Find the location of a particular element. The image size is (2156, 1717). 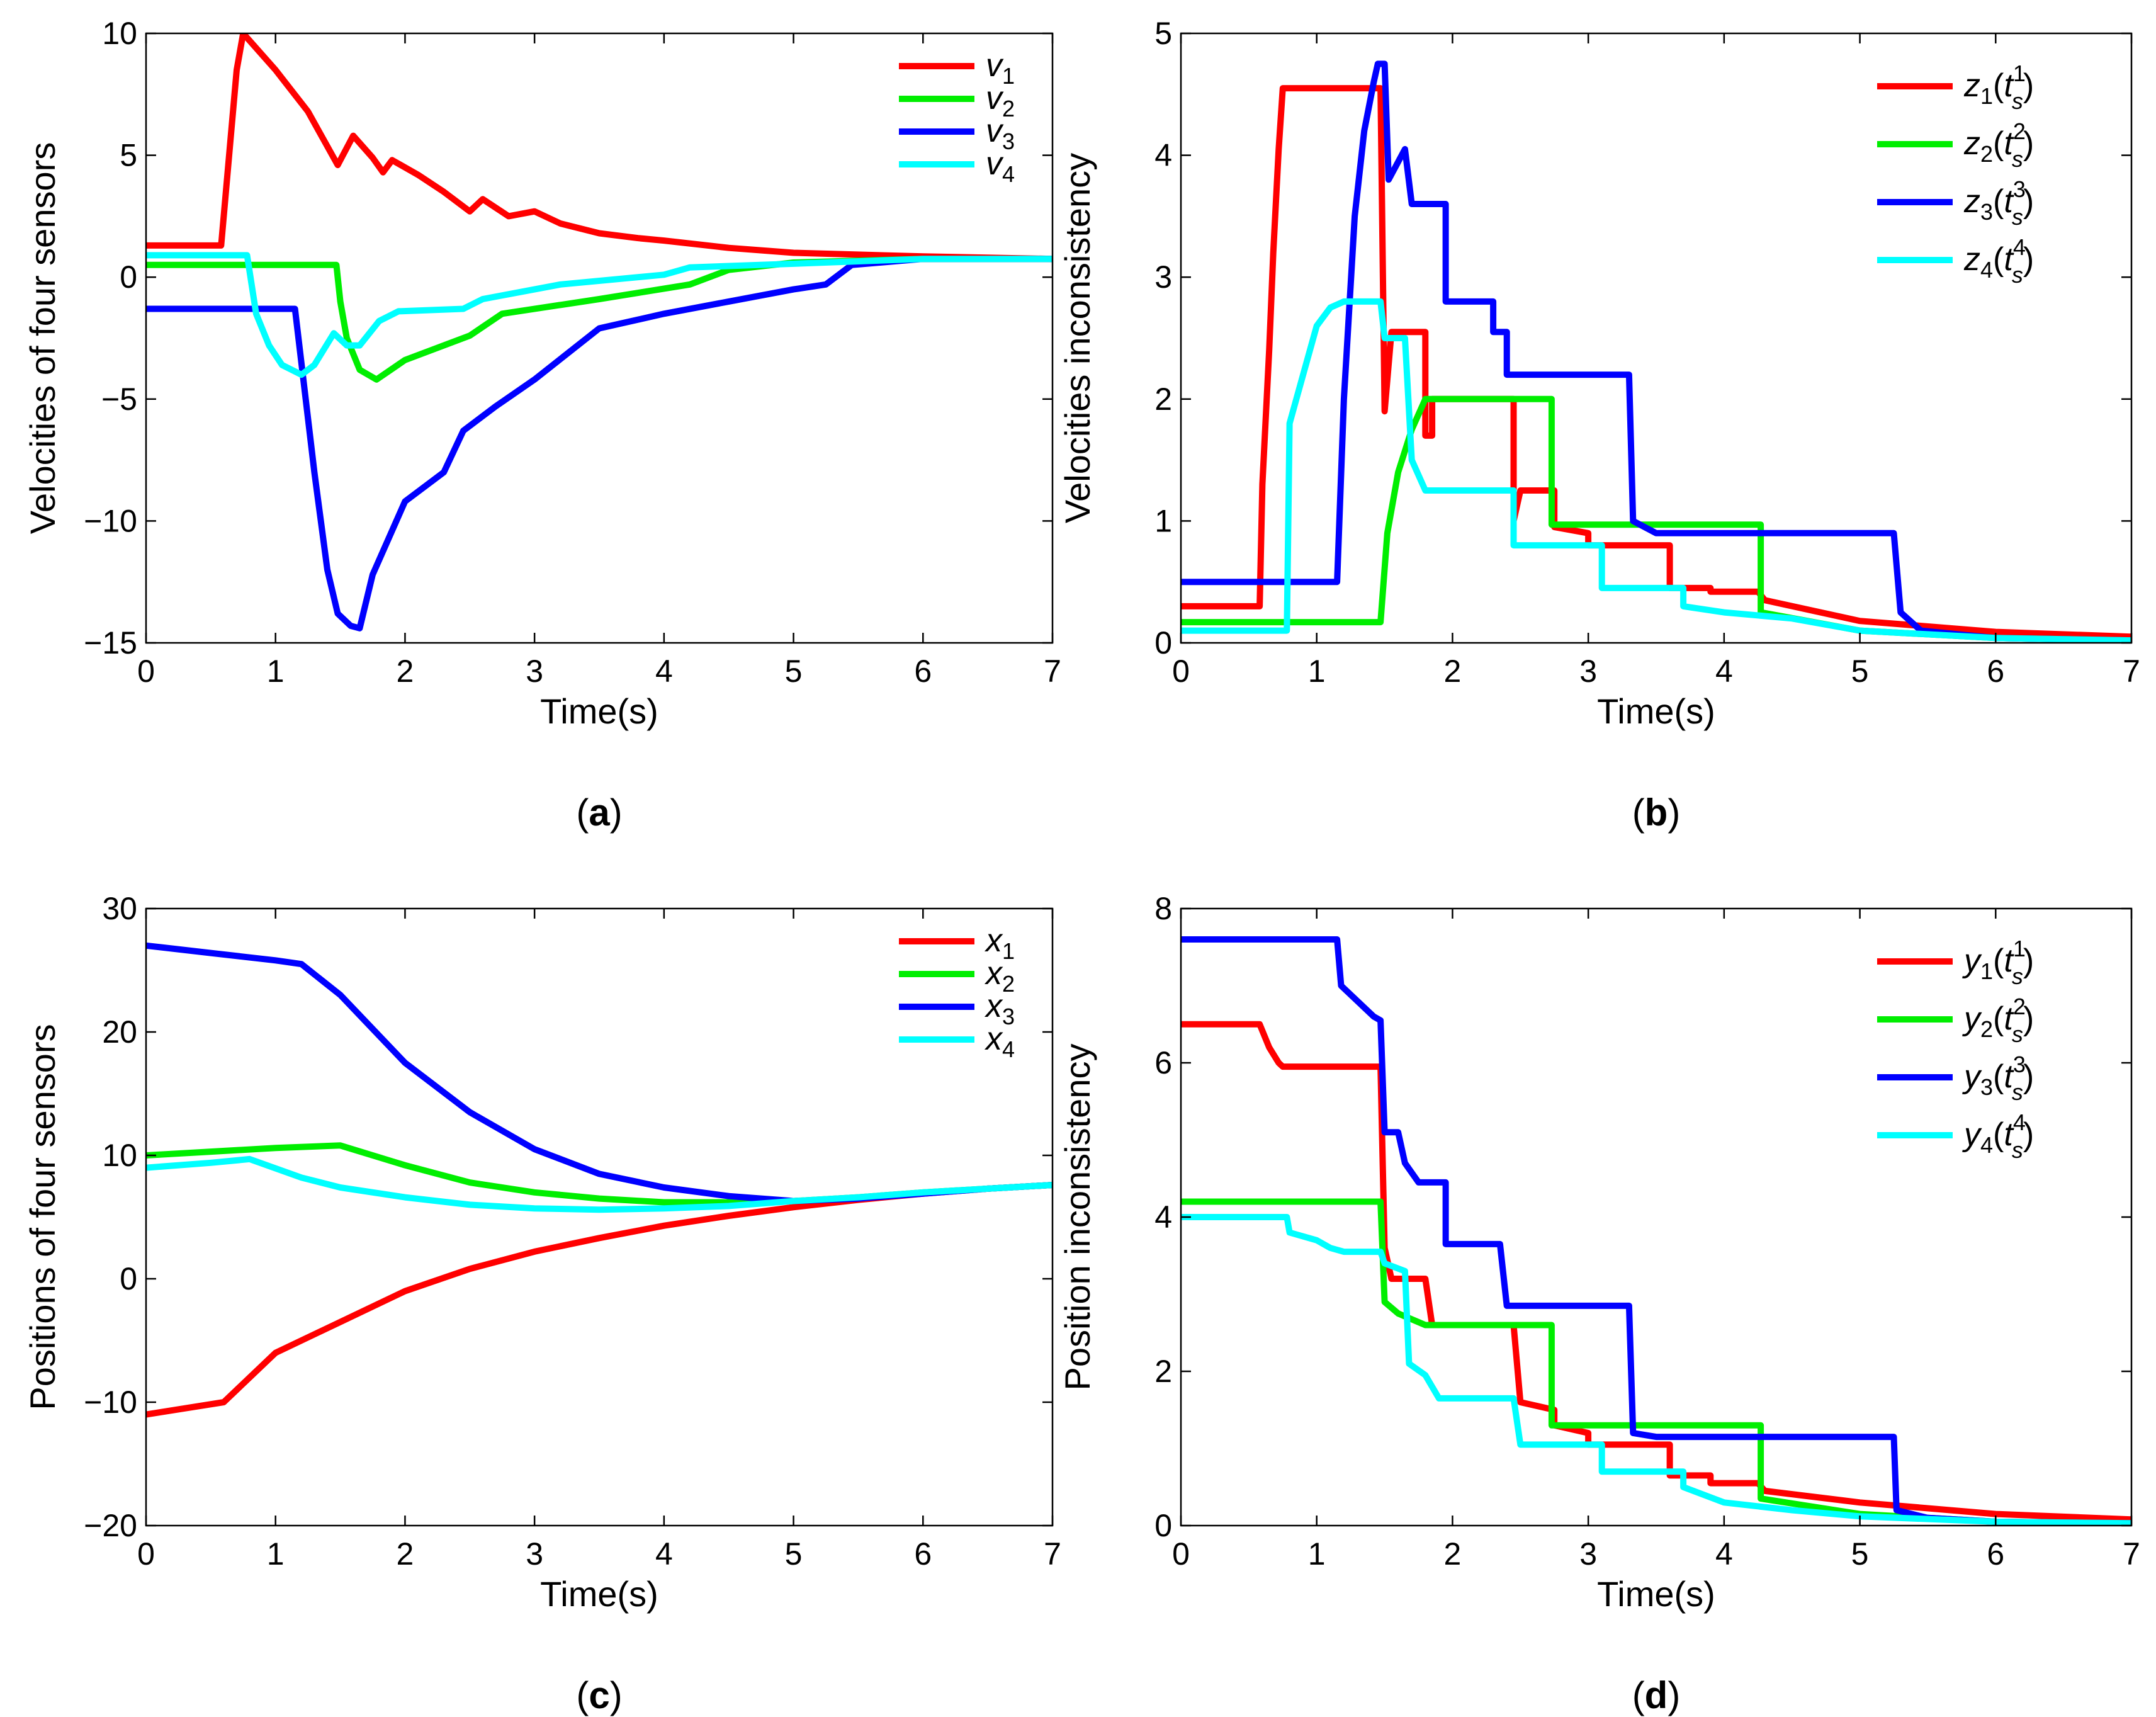

legend-label: x2 is located at coordinates (999, 976).